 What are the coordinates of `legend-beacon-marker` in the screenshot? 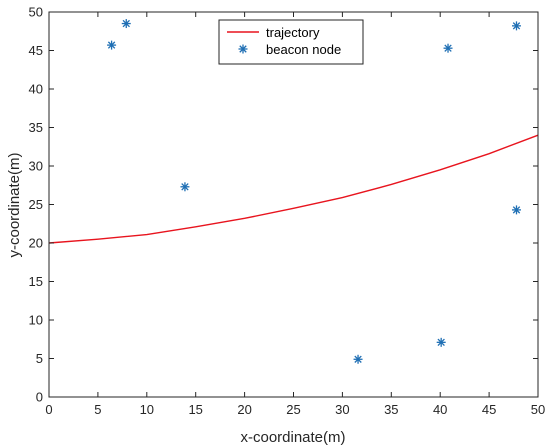 It's located at (243, 49).